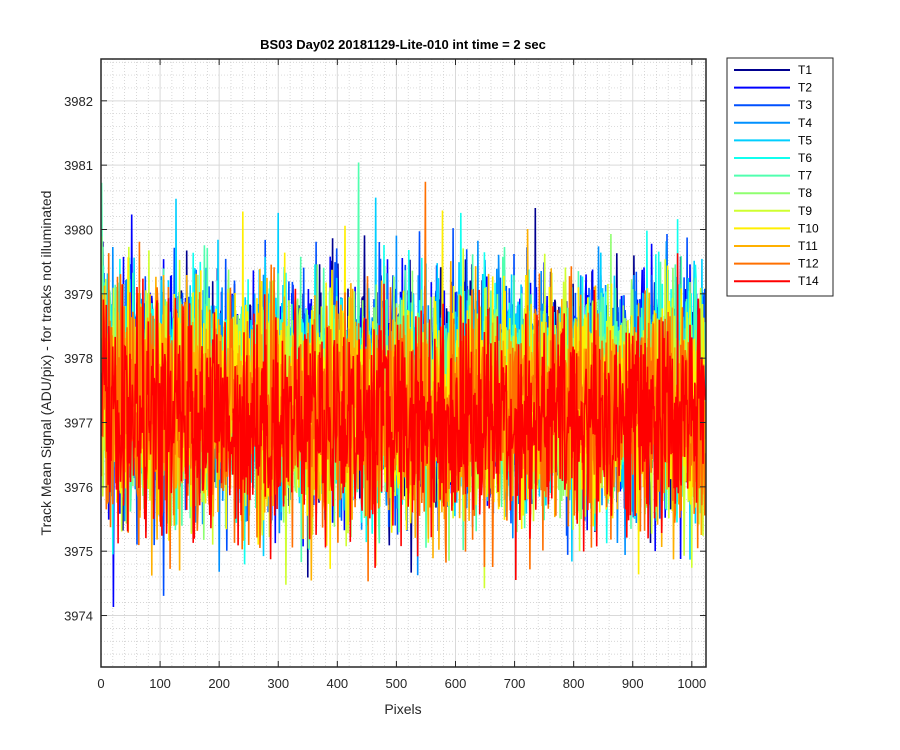  What do you see at coordinates (805, 70) in the screenshot?
I see `legend-label-T1: T1` at bounding box center [805, 70].